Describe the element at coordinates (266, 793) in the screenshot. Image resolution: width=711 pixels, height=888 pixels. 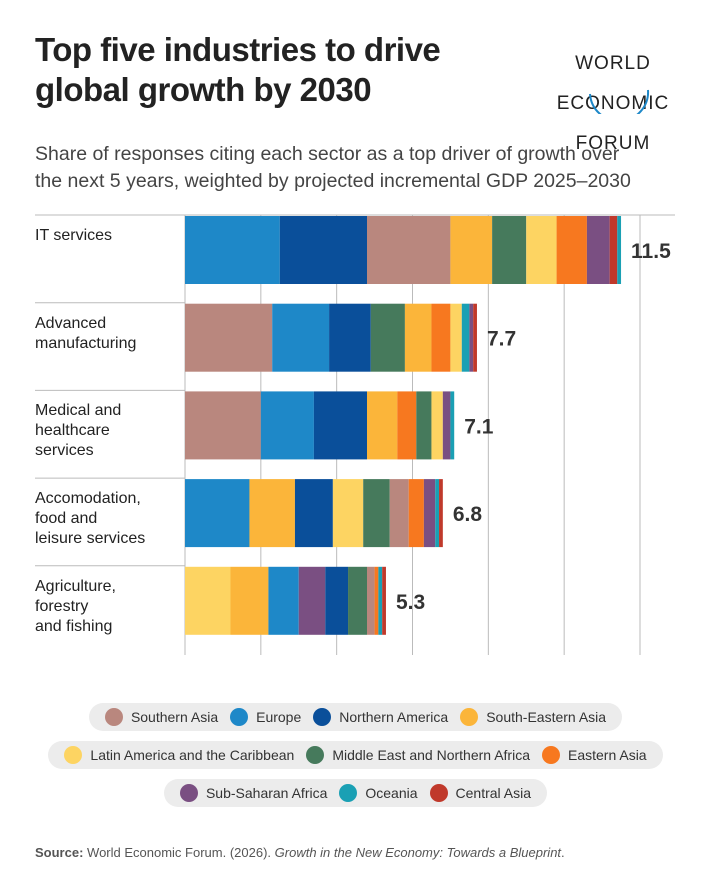
I see `legend-label: Sub-Saharan Africa` at that location.